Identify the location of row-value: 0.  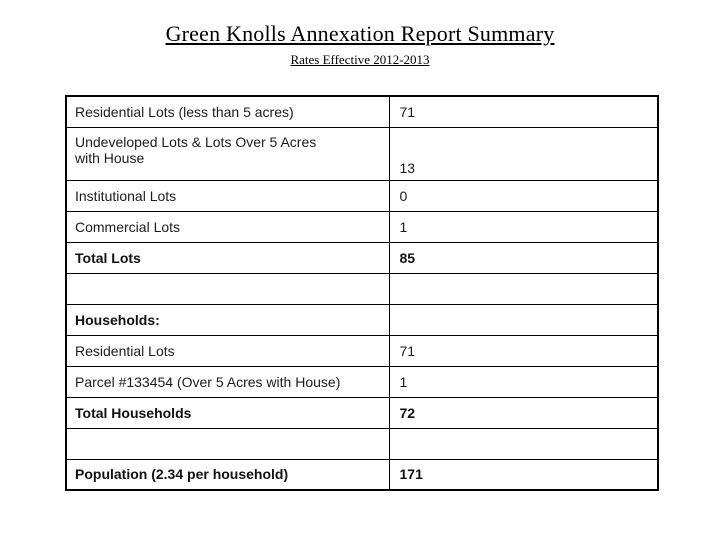
(523, 195).